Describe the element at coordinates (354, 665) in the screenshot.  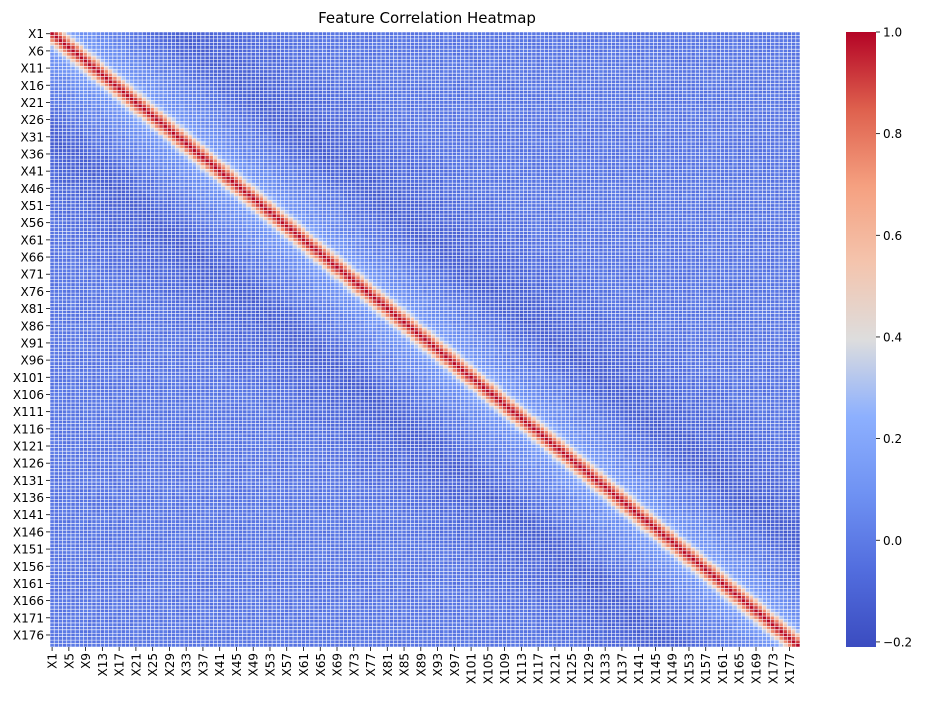
I see `x-tick-label: X73` at that location.